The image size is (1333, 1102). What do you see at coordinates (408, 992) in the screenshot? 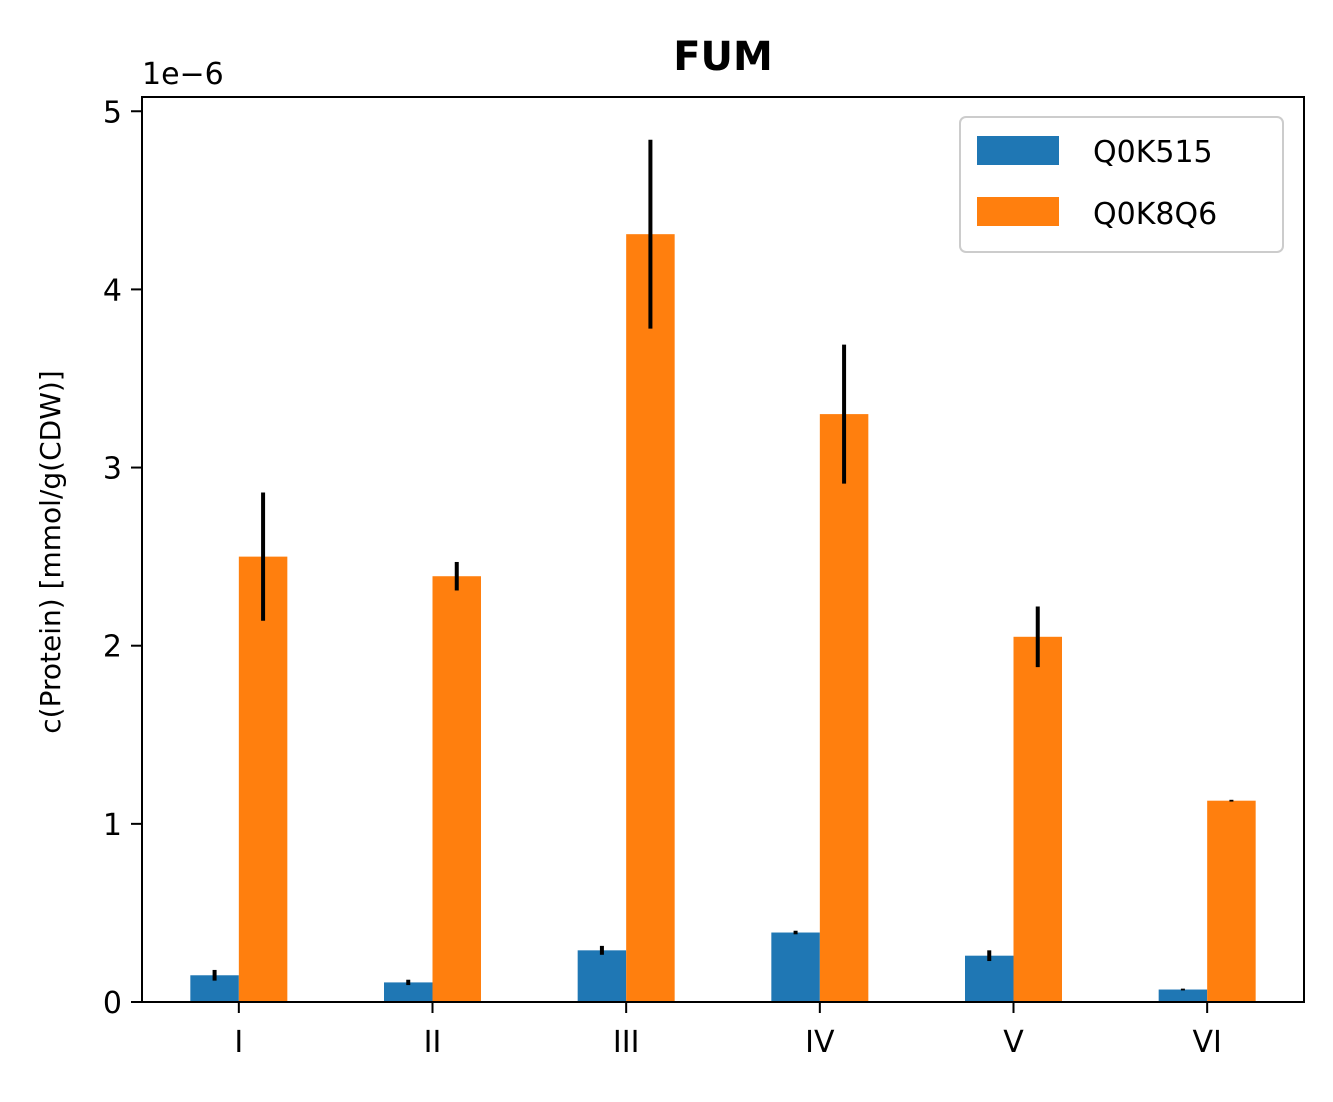
I see `bar-q0k515-ii` at bounding box center [408, 992].